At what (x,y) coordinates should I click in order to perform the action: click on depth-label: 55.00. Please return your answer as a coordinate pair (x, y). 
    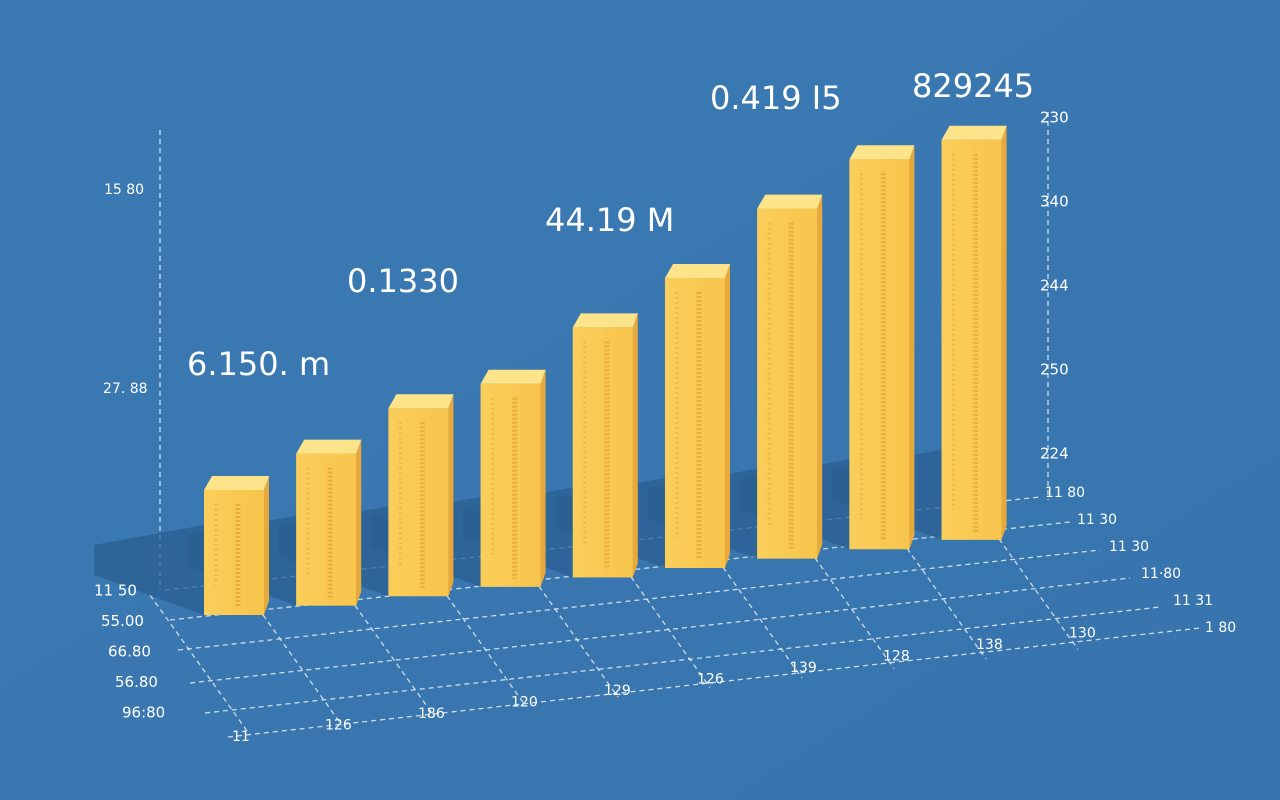
    Looking at the image, I should click on (122, 621).